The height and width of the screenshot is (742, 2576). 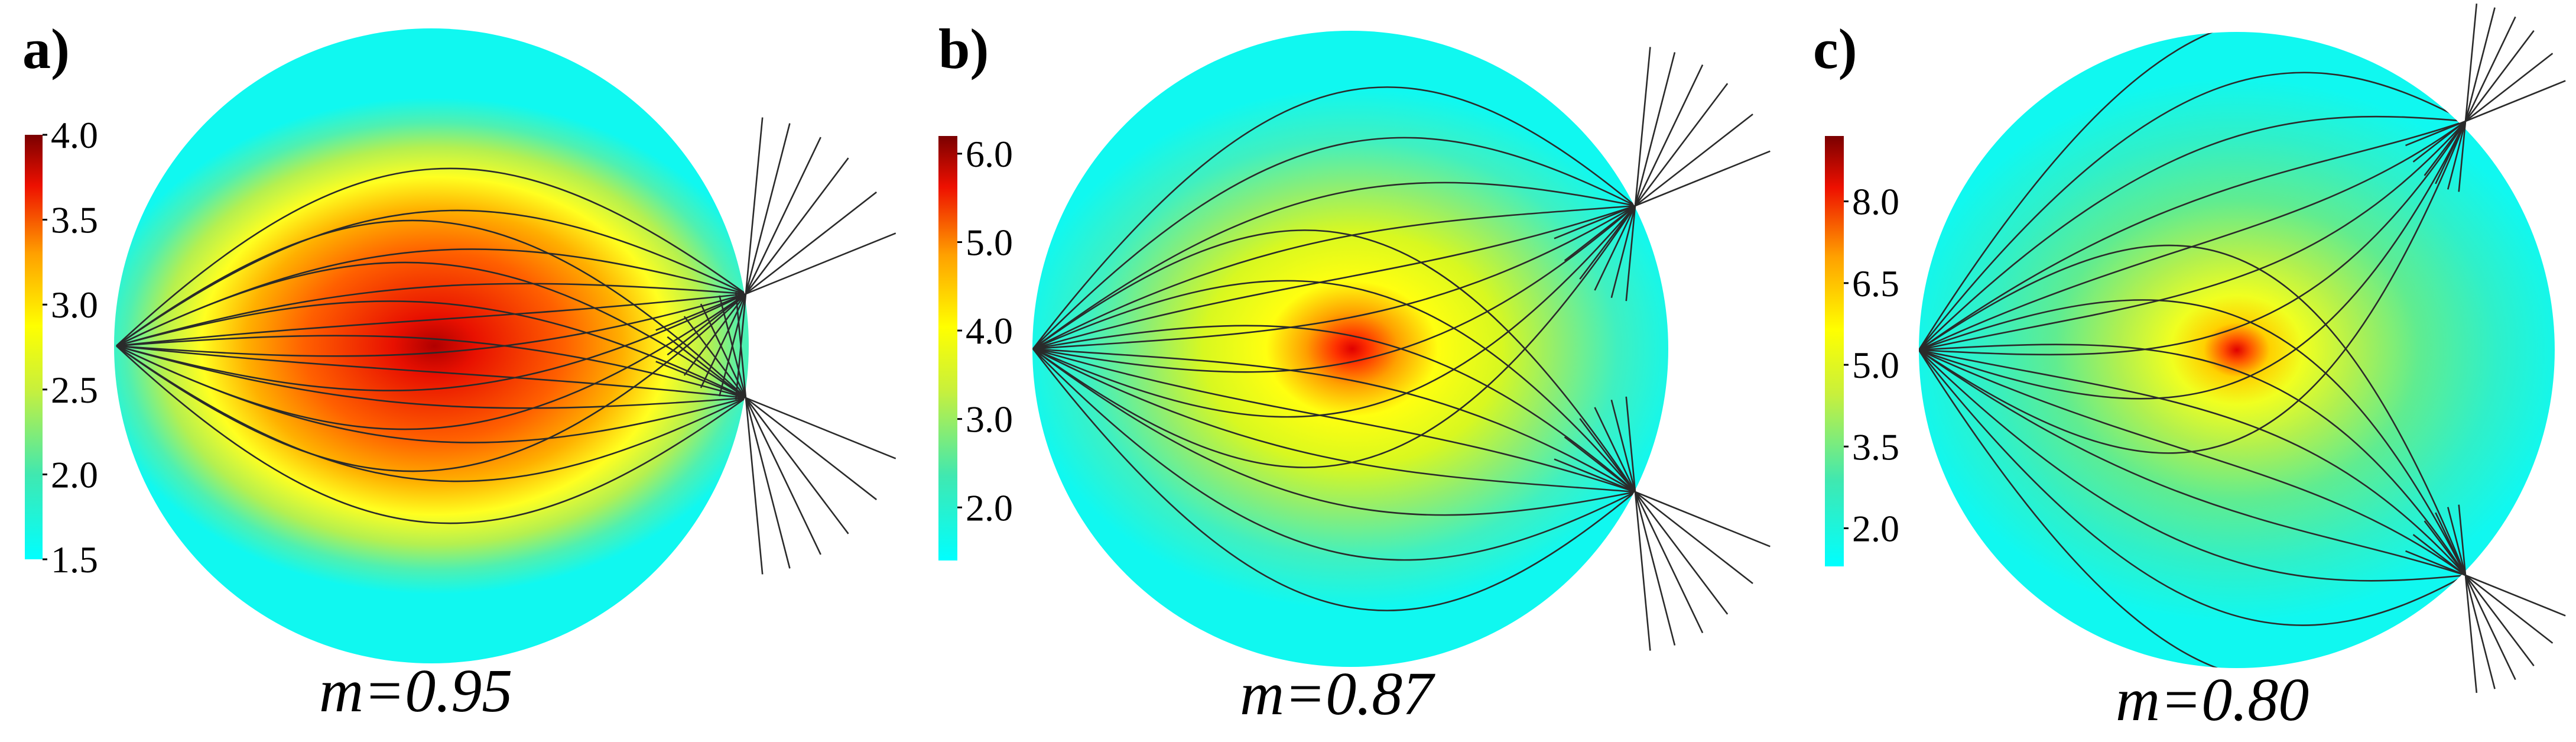 I want to click on colorbar: 8.0 6.5 5.0 3.5 2.0, so click(x=1862, y=351).